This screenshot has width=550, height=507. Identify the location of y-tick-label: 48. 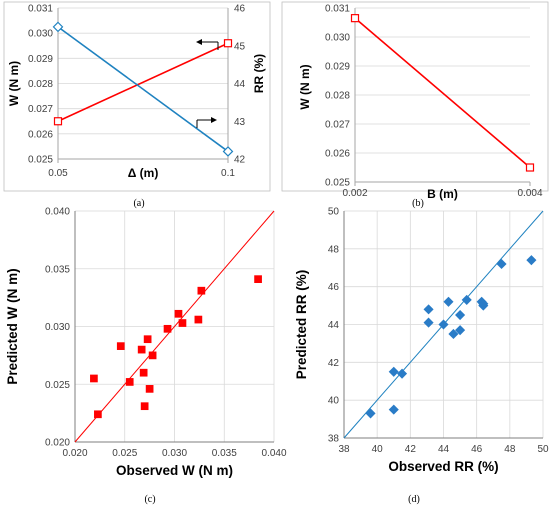
(334, 249).